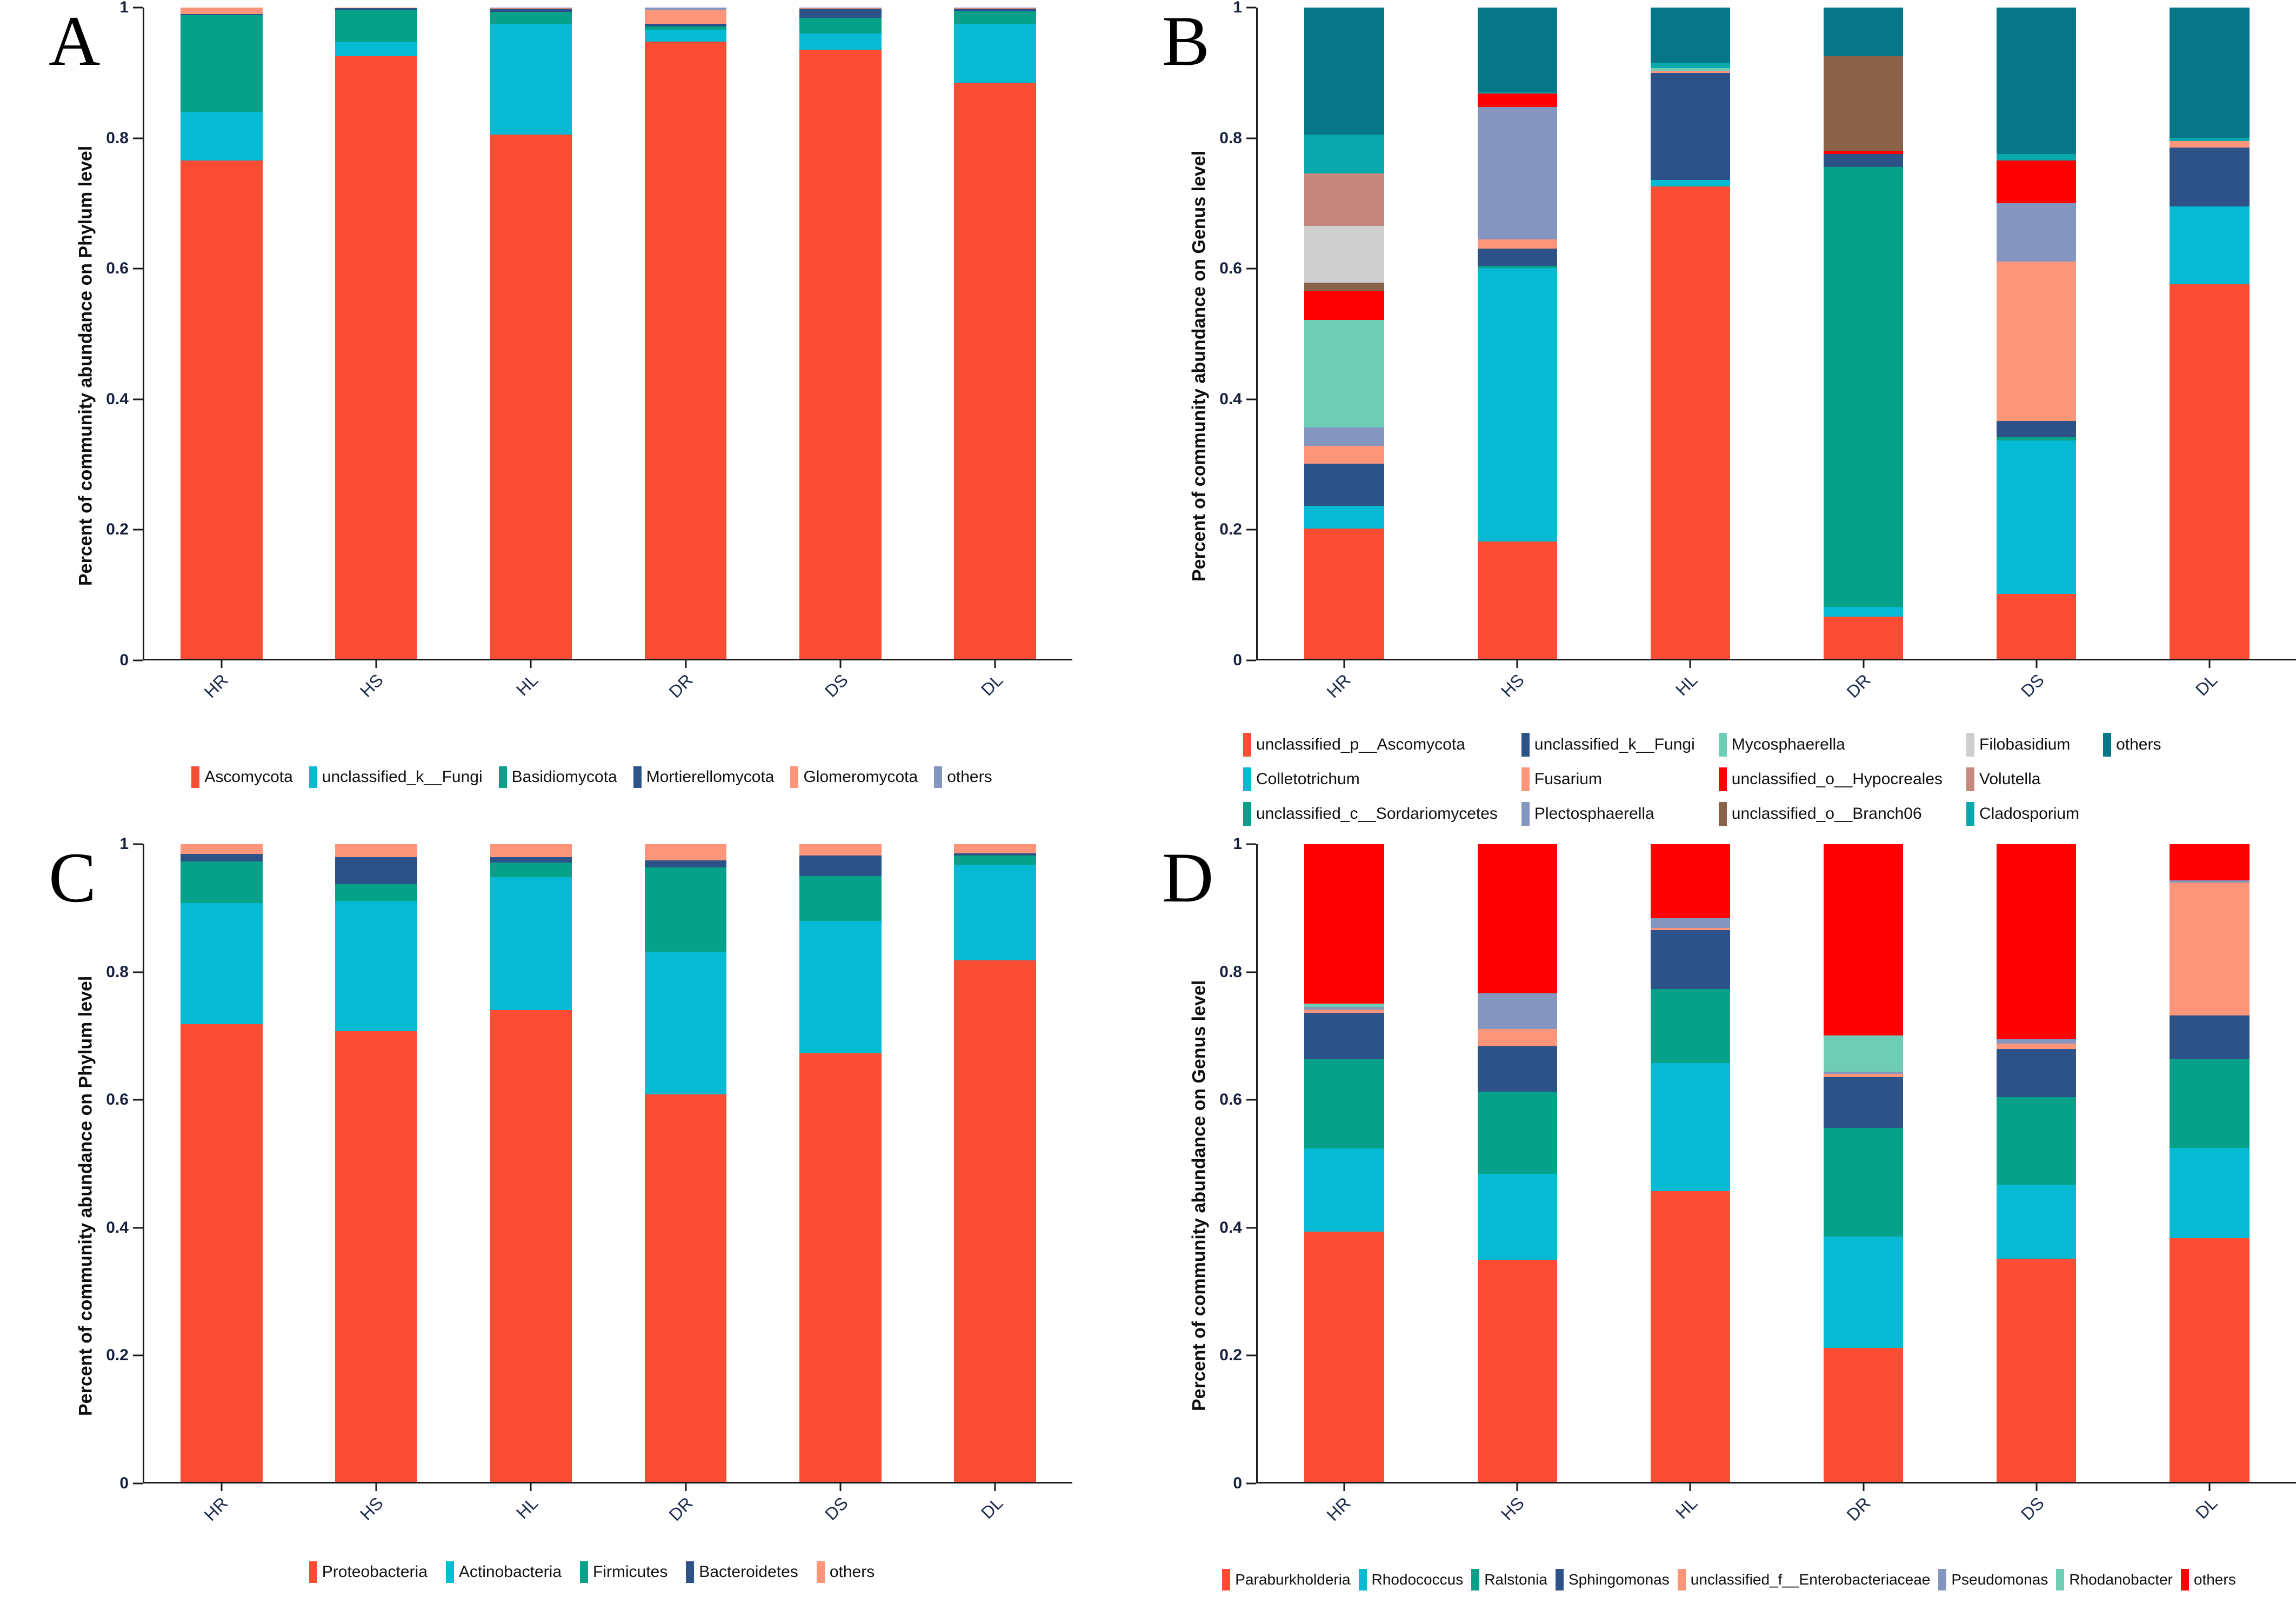 This screenshot has height=1604, width=2296. What do you see at coordinates (2029, 814) in the screenshot?
I see `legend-label: Cladosporium` at bounding box center [2029, 814].